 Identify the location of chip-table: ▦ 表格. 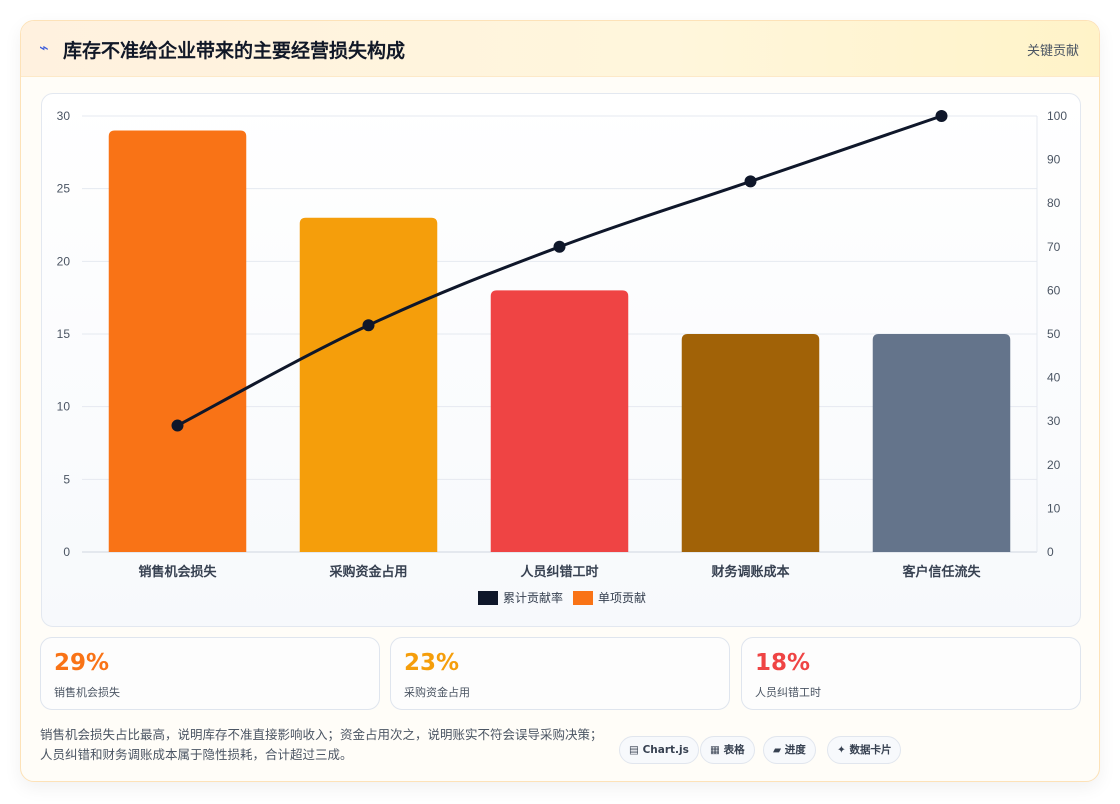
(727, 750).